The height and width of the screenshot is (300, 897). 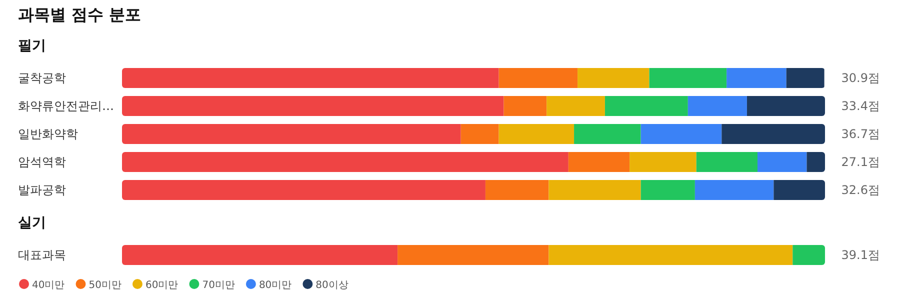 I want to click on legend-item: 60미만, so click(x=155, y=285).